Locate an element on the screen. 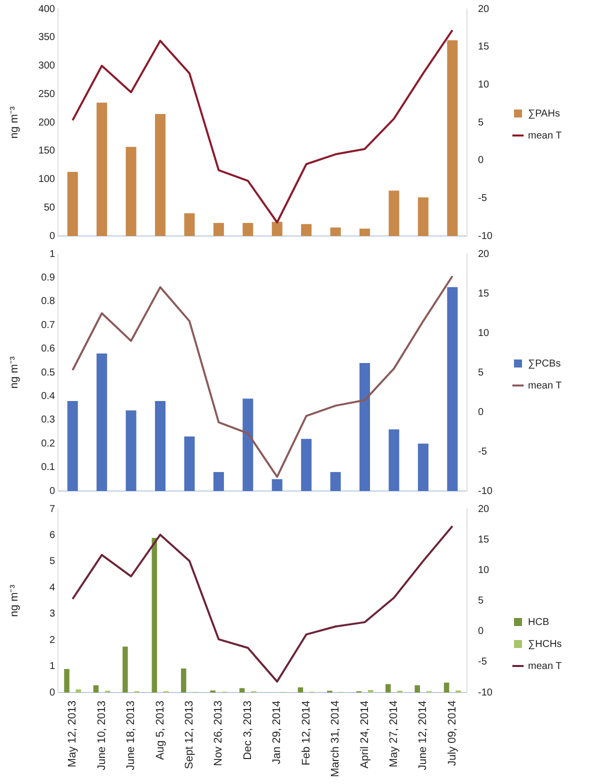 The height and width of the screenshot is (784, 599). y-tick-label: 0.3 is located at coordinates (48, 420).